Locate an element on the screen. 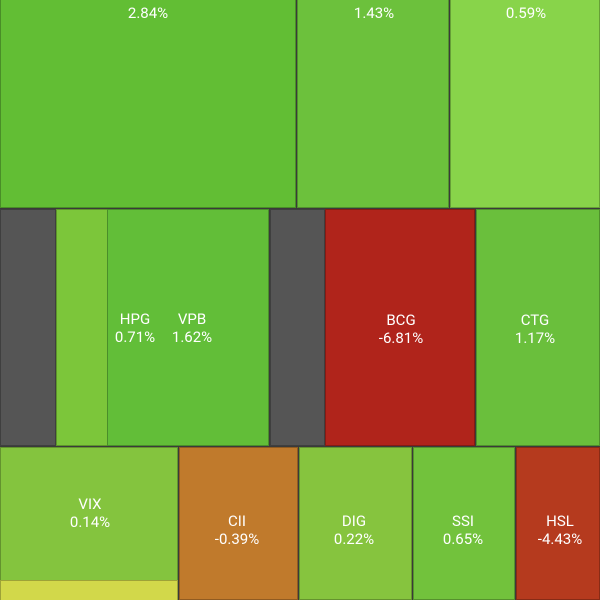  change: 1.17% is located at coordinates (535, 338).